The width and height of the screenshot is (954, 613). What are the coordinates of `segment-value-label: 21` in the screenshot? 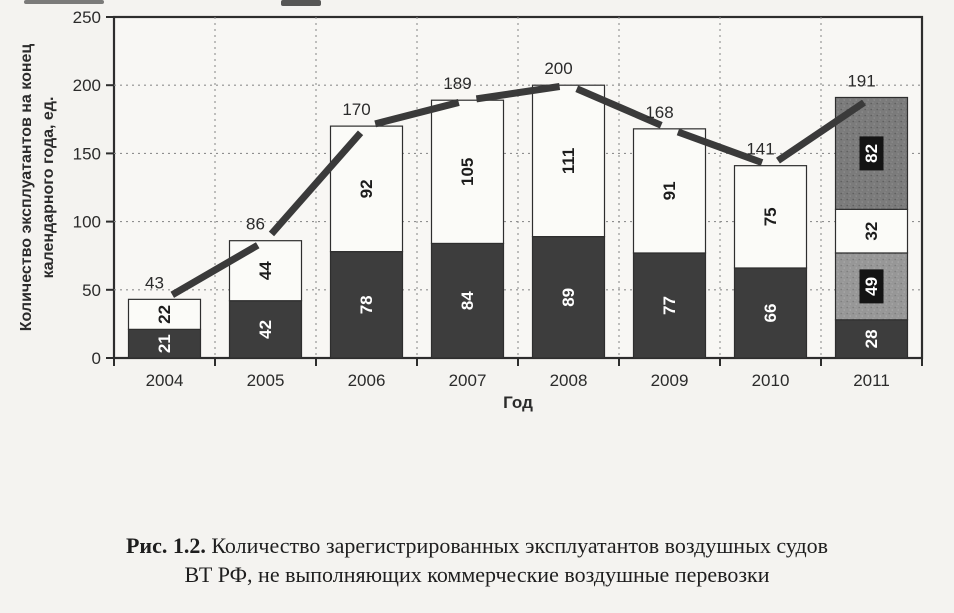 It's located at (164, 343).